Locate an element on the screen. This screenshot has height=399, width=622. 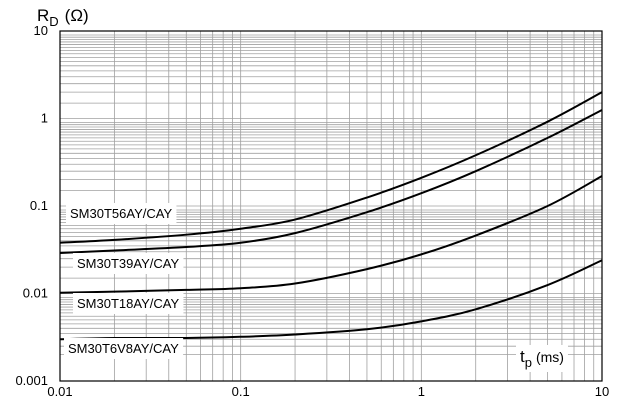
y-tick-label: 1 is located at coordinates (44, 118).